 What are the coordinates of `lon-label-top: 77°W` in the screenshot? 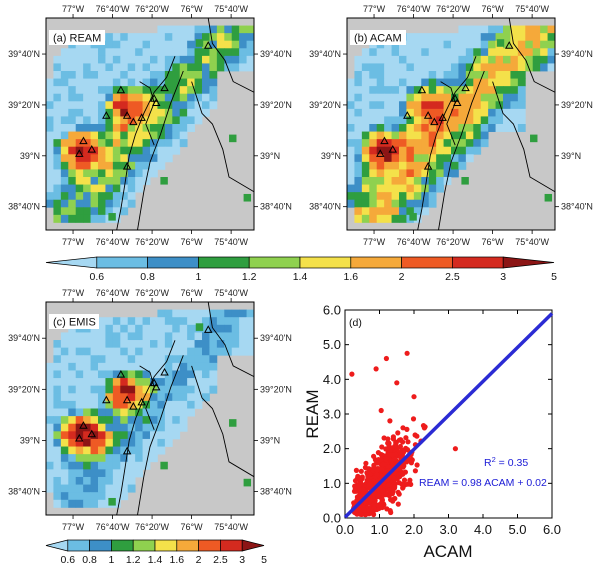 It's located at (73, 9).